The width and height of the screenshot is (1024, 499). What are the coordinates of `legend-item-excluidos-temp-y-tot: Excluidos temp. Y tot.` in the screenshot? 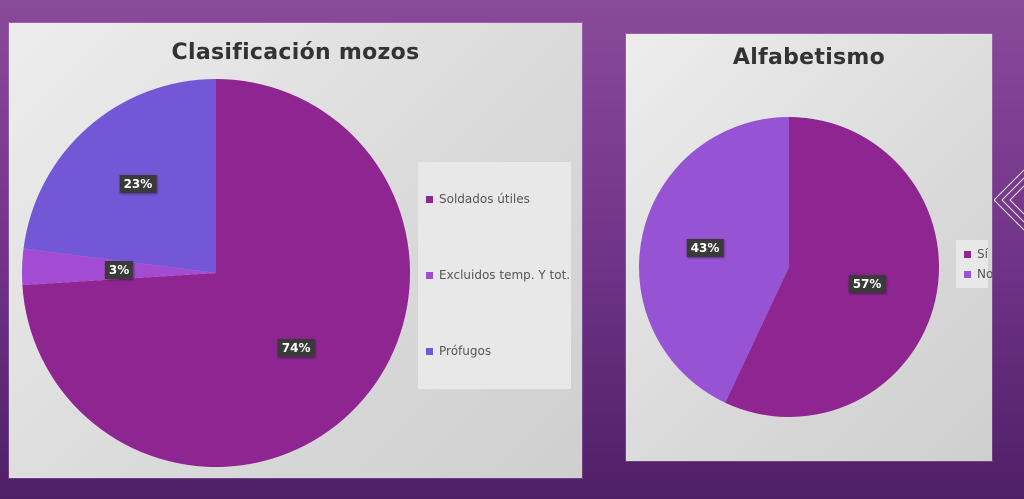 It's located at (498, 275).